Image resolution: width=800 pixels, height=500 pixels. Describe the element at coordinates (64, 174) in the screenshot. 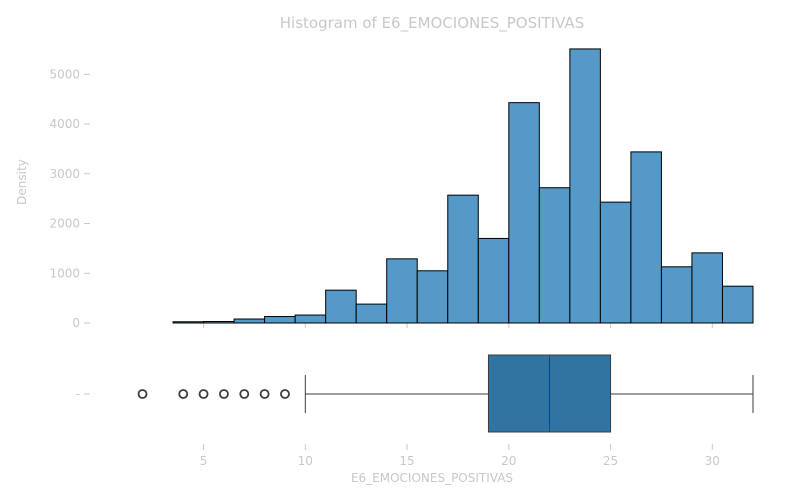

I see `y-tick-label: 3000` at that location.